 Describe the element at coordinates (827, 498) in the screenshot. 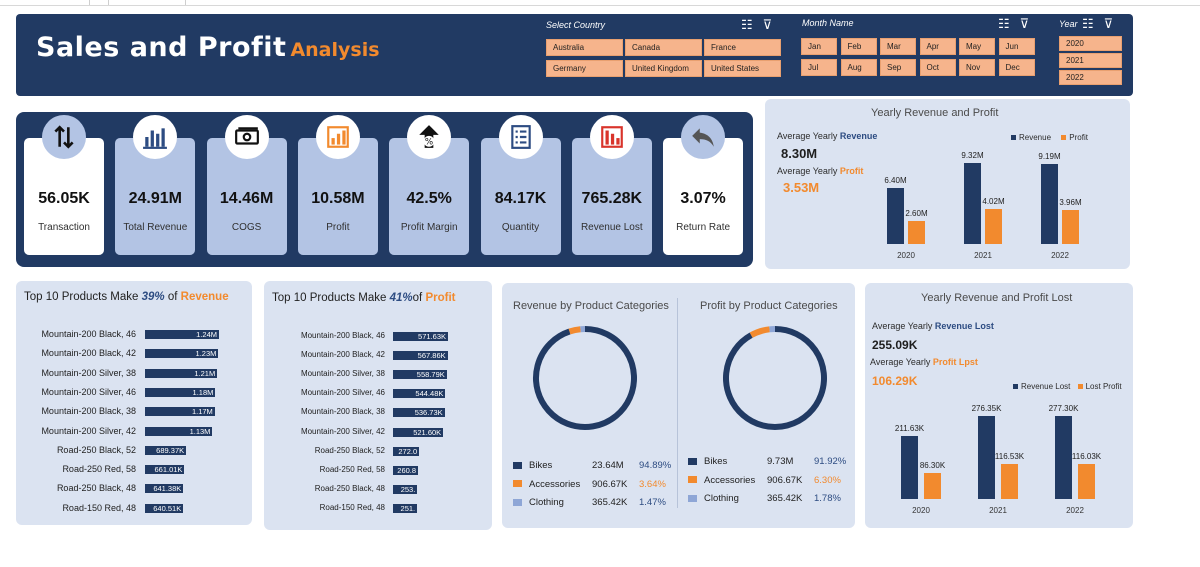

I see `category-percent: 1.78%` at that location.